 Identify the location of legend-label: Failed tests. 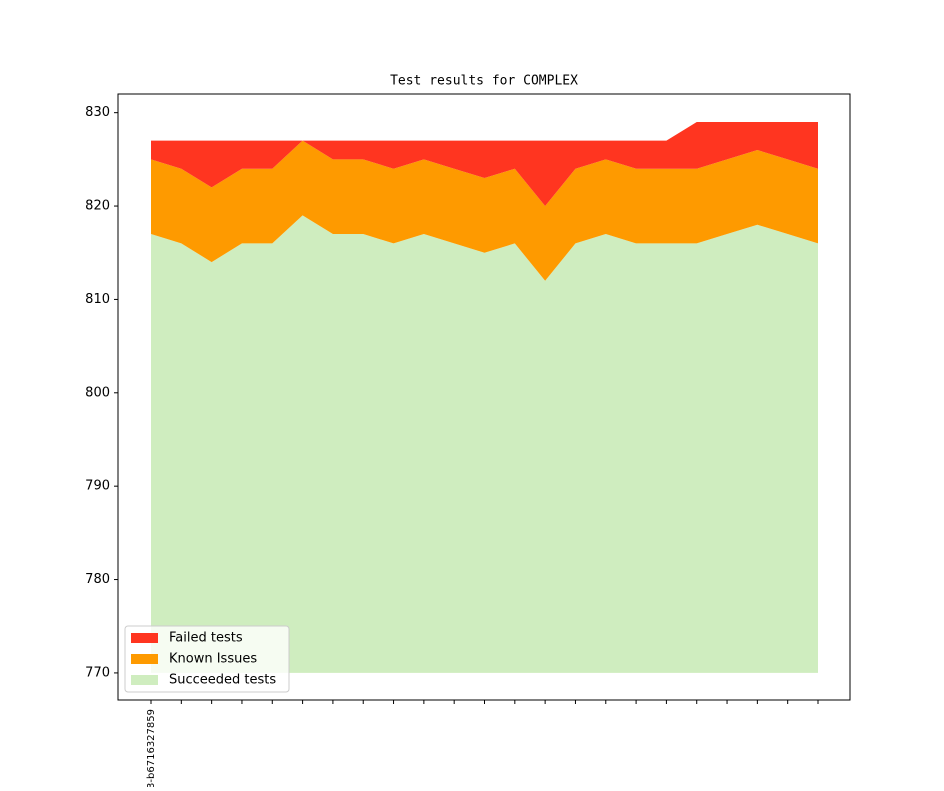
(206, 638).